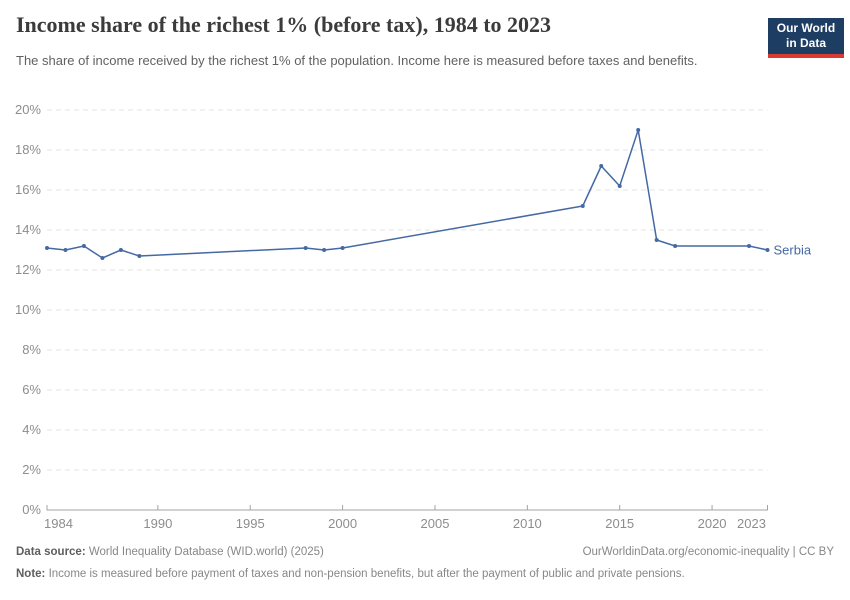  Describe the element at coordinates (712, 523) in the screenshot. I see `svg-text: 2020` at that location.